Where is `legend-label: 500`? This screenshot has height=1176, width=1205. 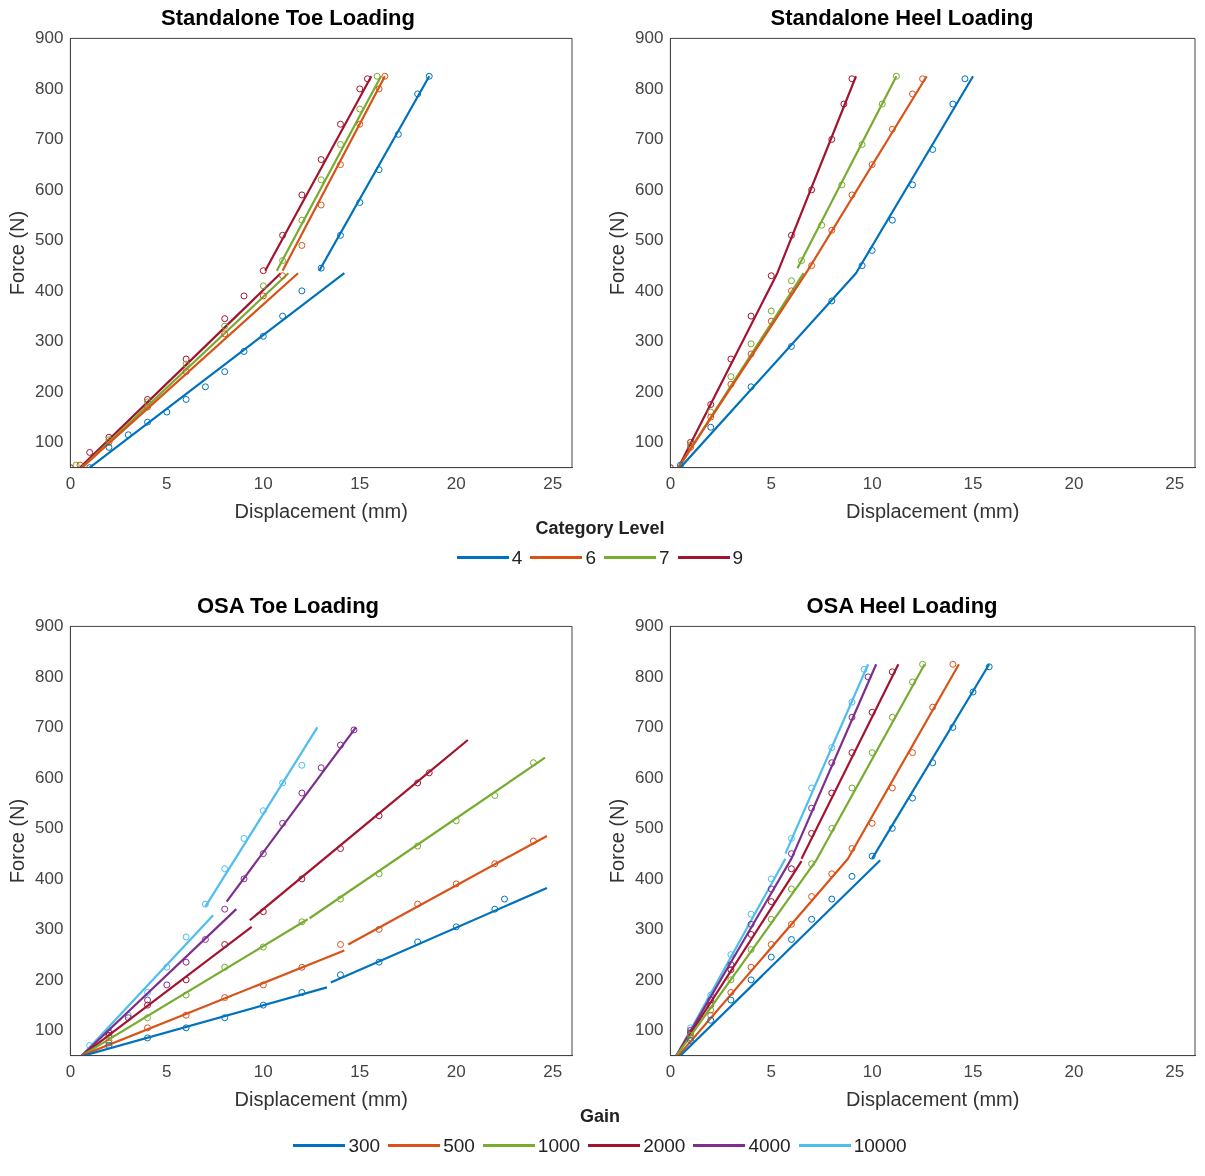
legend-label: 500 is located at coordinates (459, 1145).